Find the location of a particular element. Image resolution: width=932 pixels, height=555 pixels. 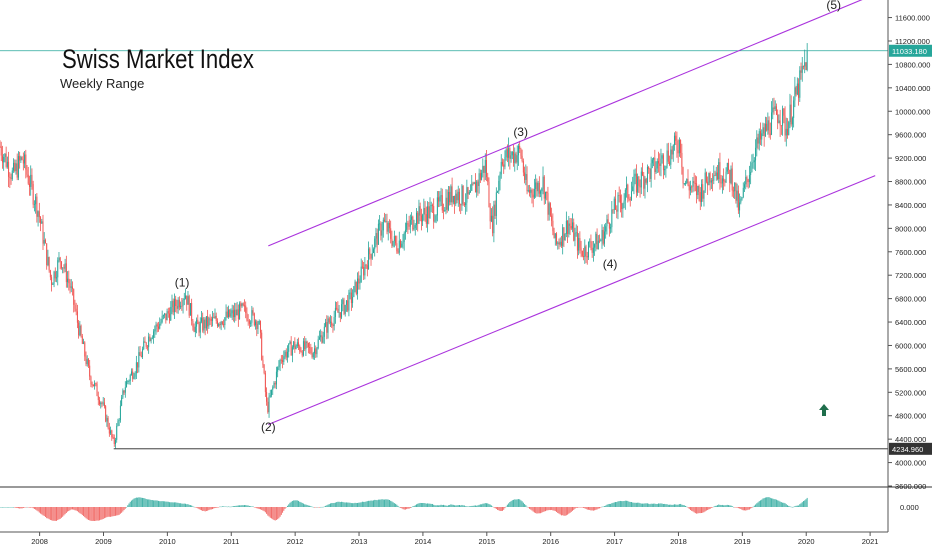

x-tick-label: 2008 is located at coordinates (39, 541).